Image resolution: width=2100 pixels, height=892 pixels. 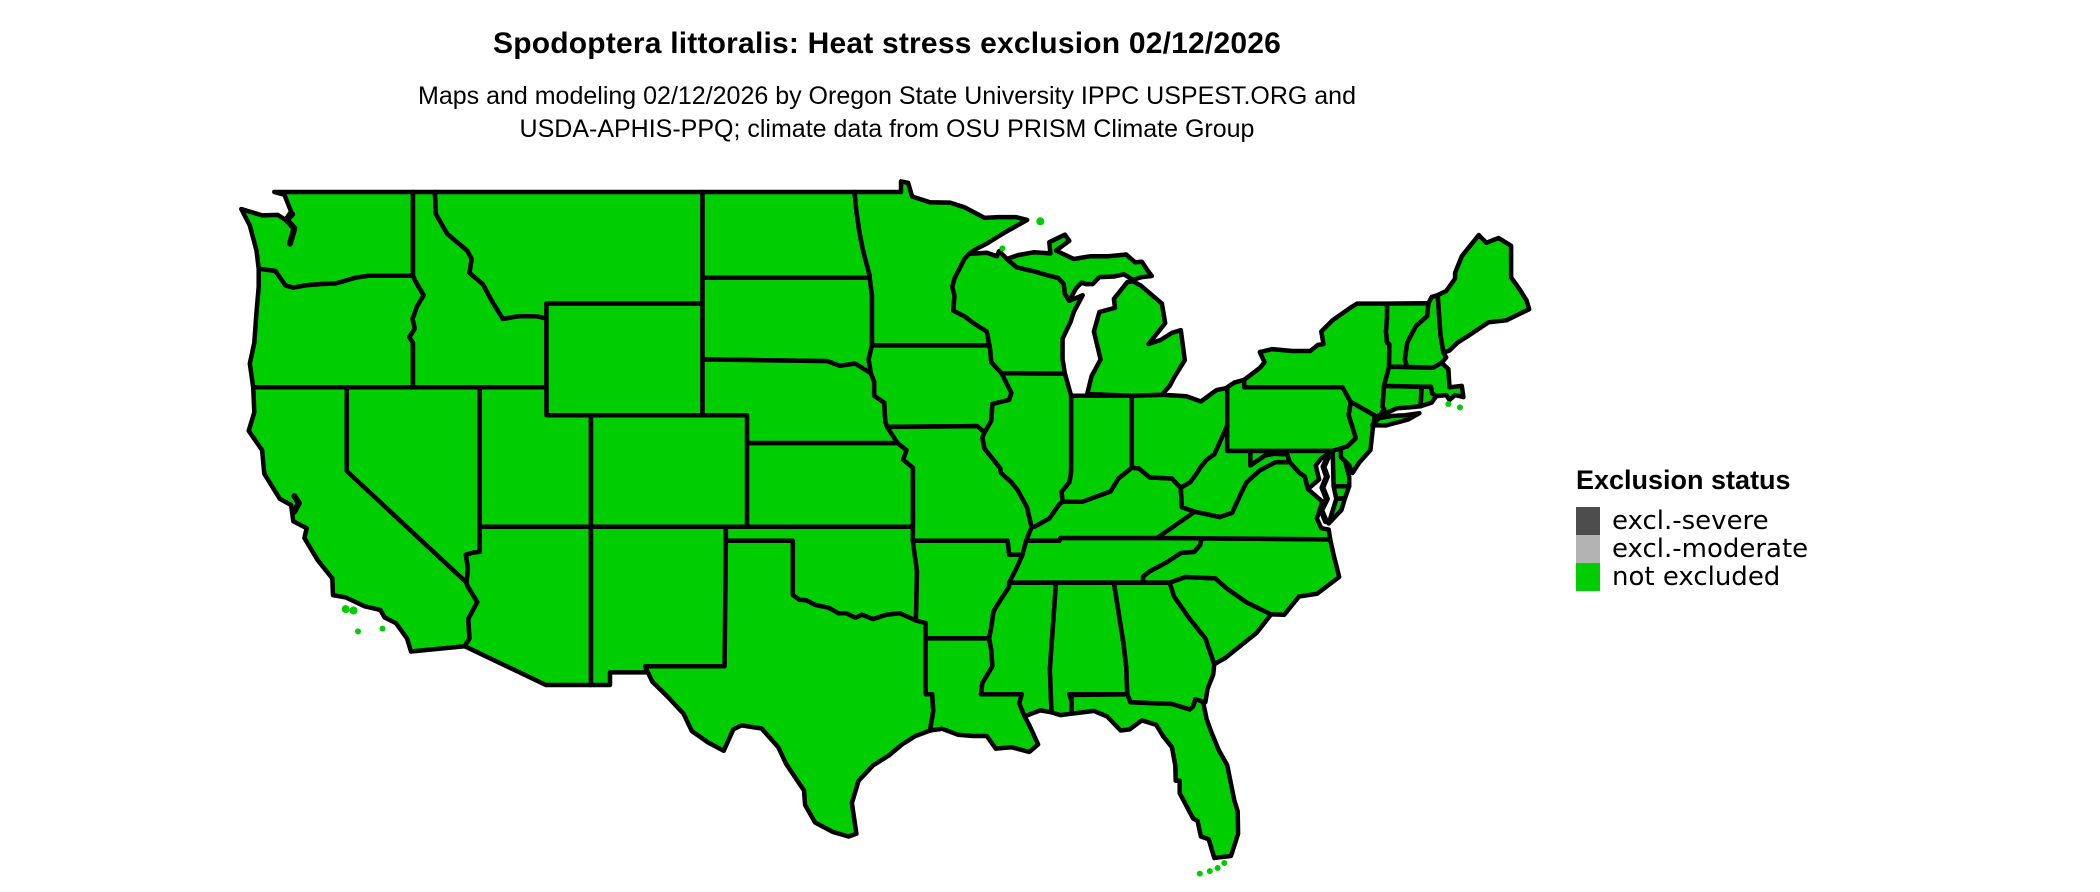 What do you see at coordinates (1155, 776) in the screenshot?
I see `state-florida` at bounding box center [1155, 776].